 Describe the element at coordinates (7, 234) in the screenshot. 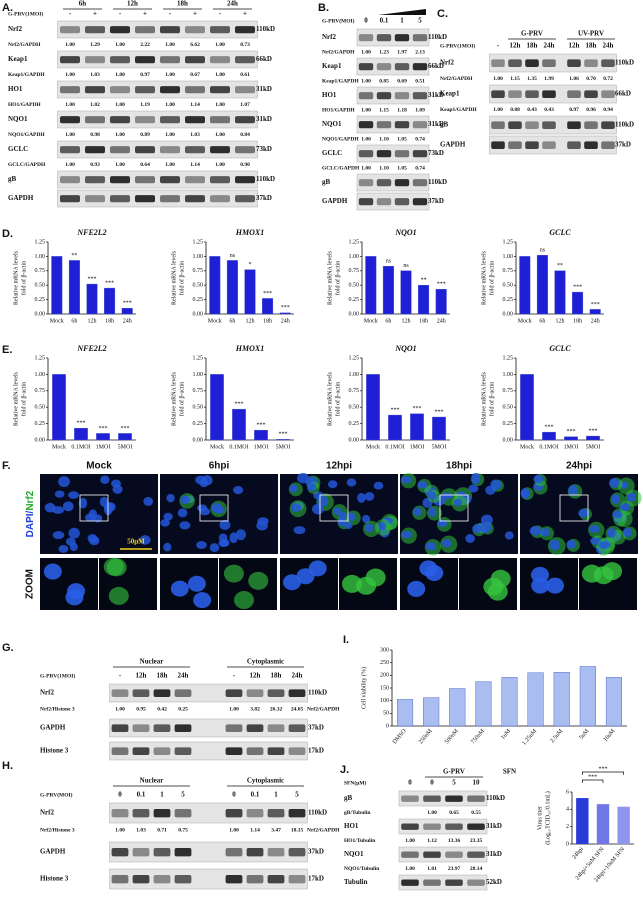

I see `panel-letter: D.` at that location.